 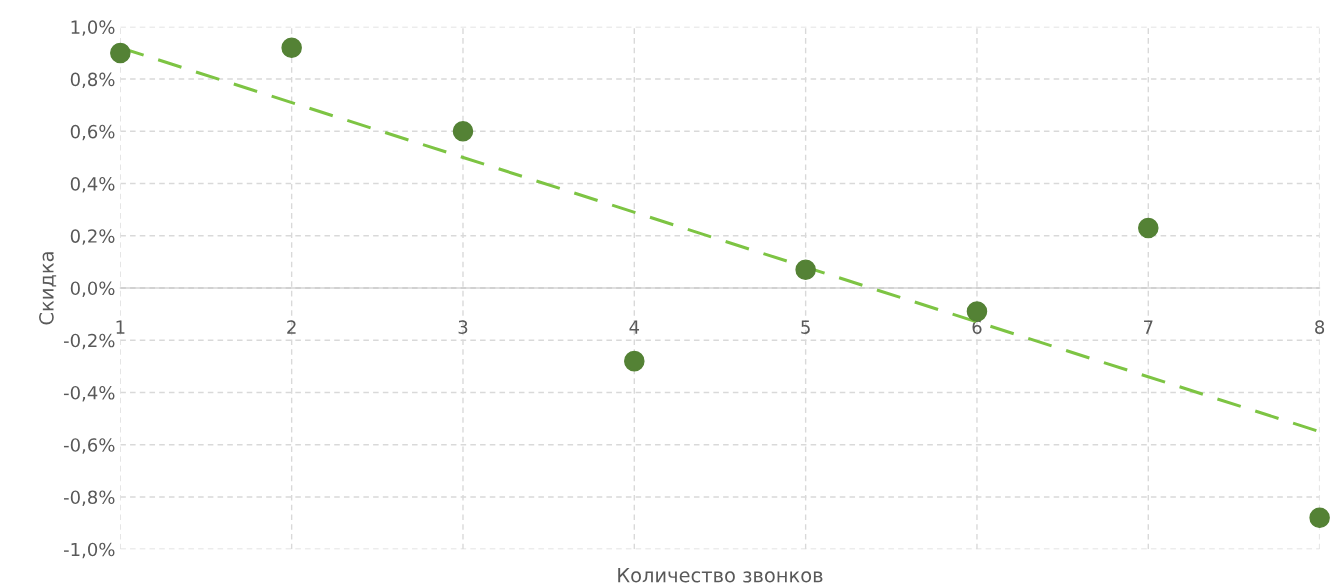 What do you see at coordinates (92, 237) in the screenshot?
I see `y-tick-label: 0,2%` at bounding box center [92, 237].